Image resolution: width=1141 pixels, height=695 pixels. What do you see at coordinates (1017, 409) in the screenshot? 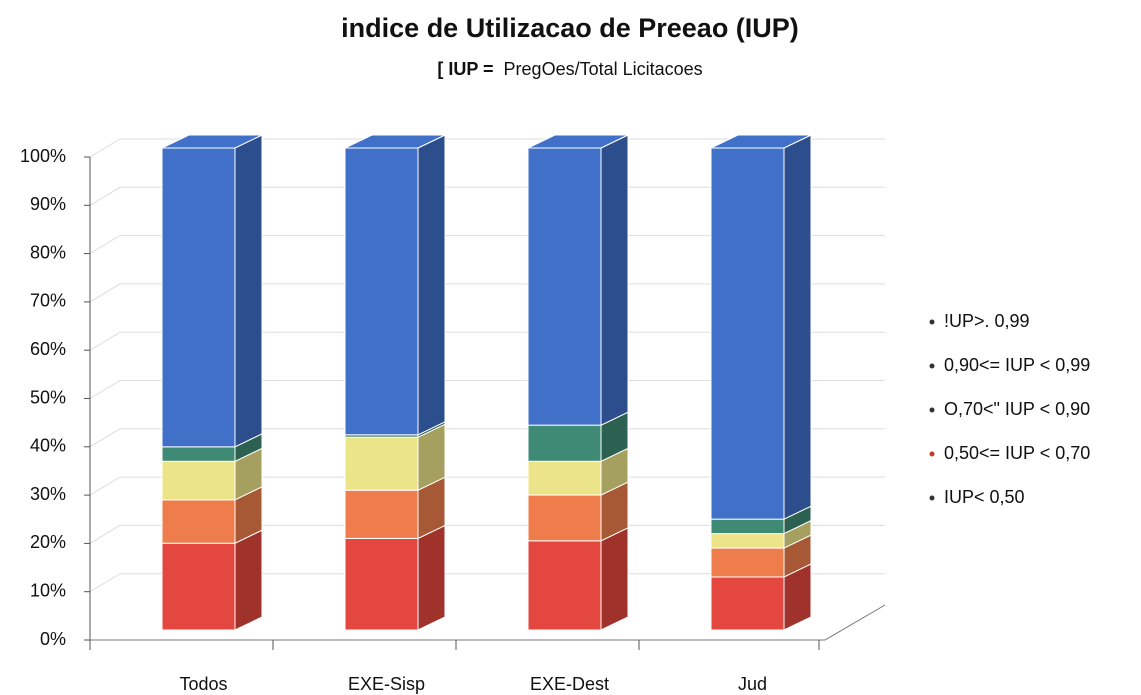
I see `legend-label: O,70<" IUP < 0,90` at bounding box center [1017, 409].